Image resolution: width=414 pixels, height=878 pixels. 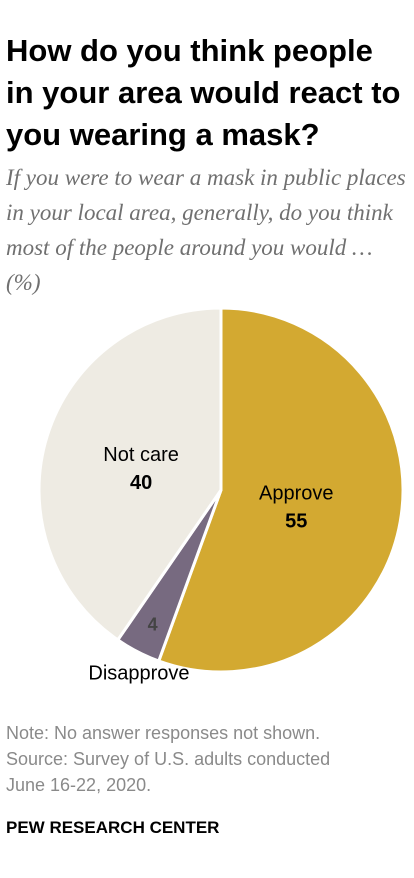 I want to click on slice-label-approve: Approve, so click(x=296, y=493).